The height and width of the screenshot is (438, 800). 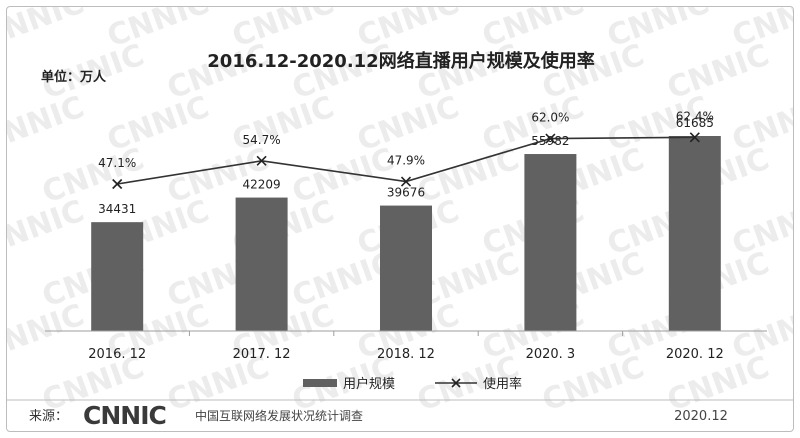 What do you see at coordinates (412, 384) in the screenshot?
I see `legend: 用户规模 使用率` at bounding box center [412, 384].